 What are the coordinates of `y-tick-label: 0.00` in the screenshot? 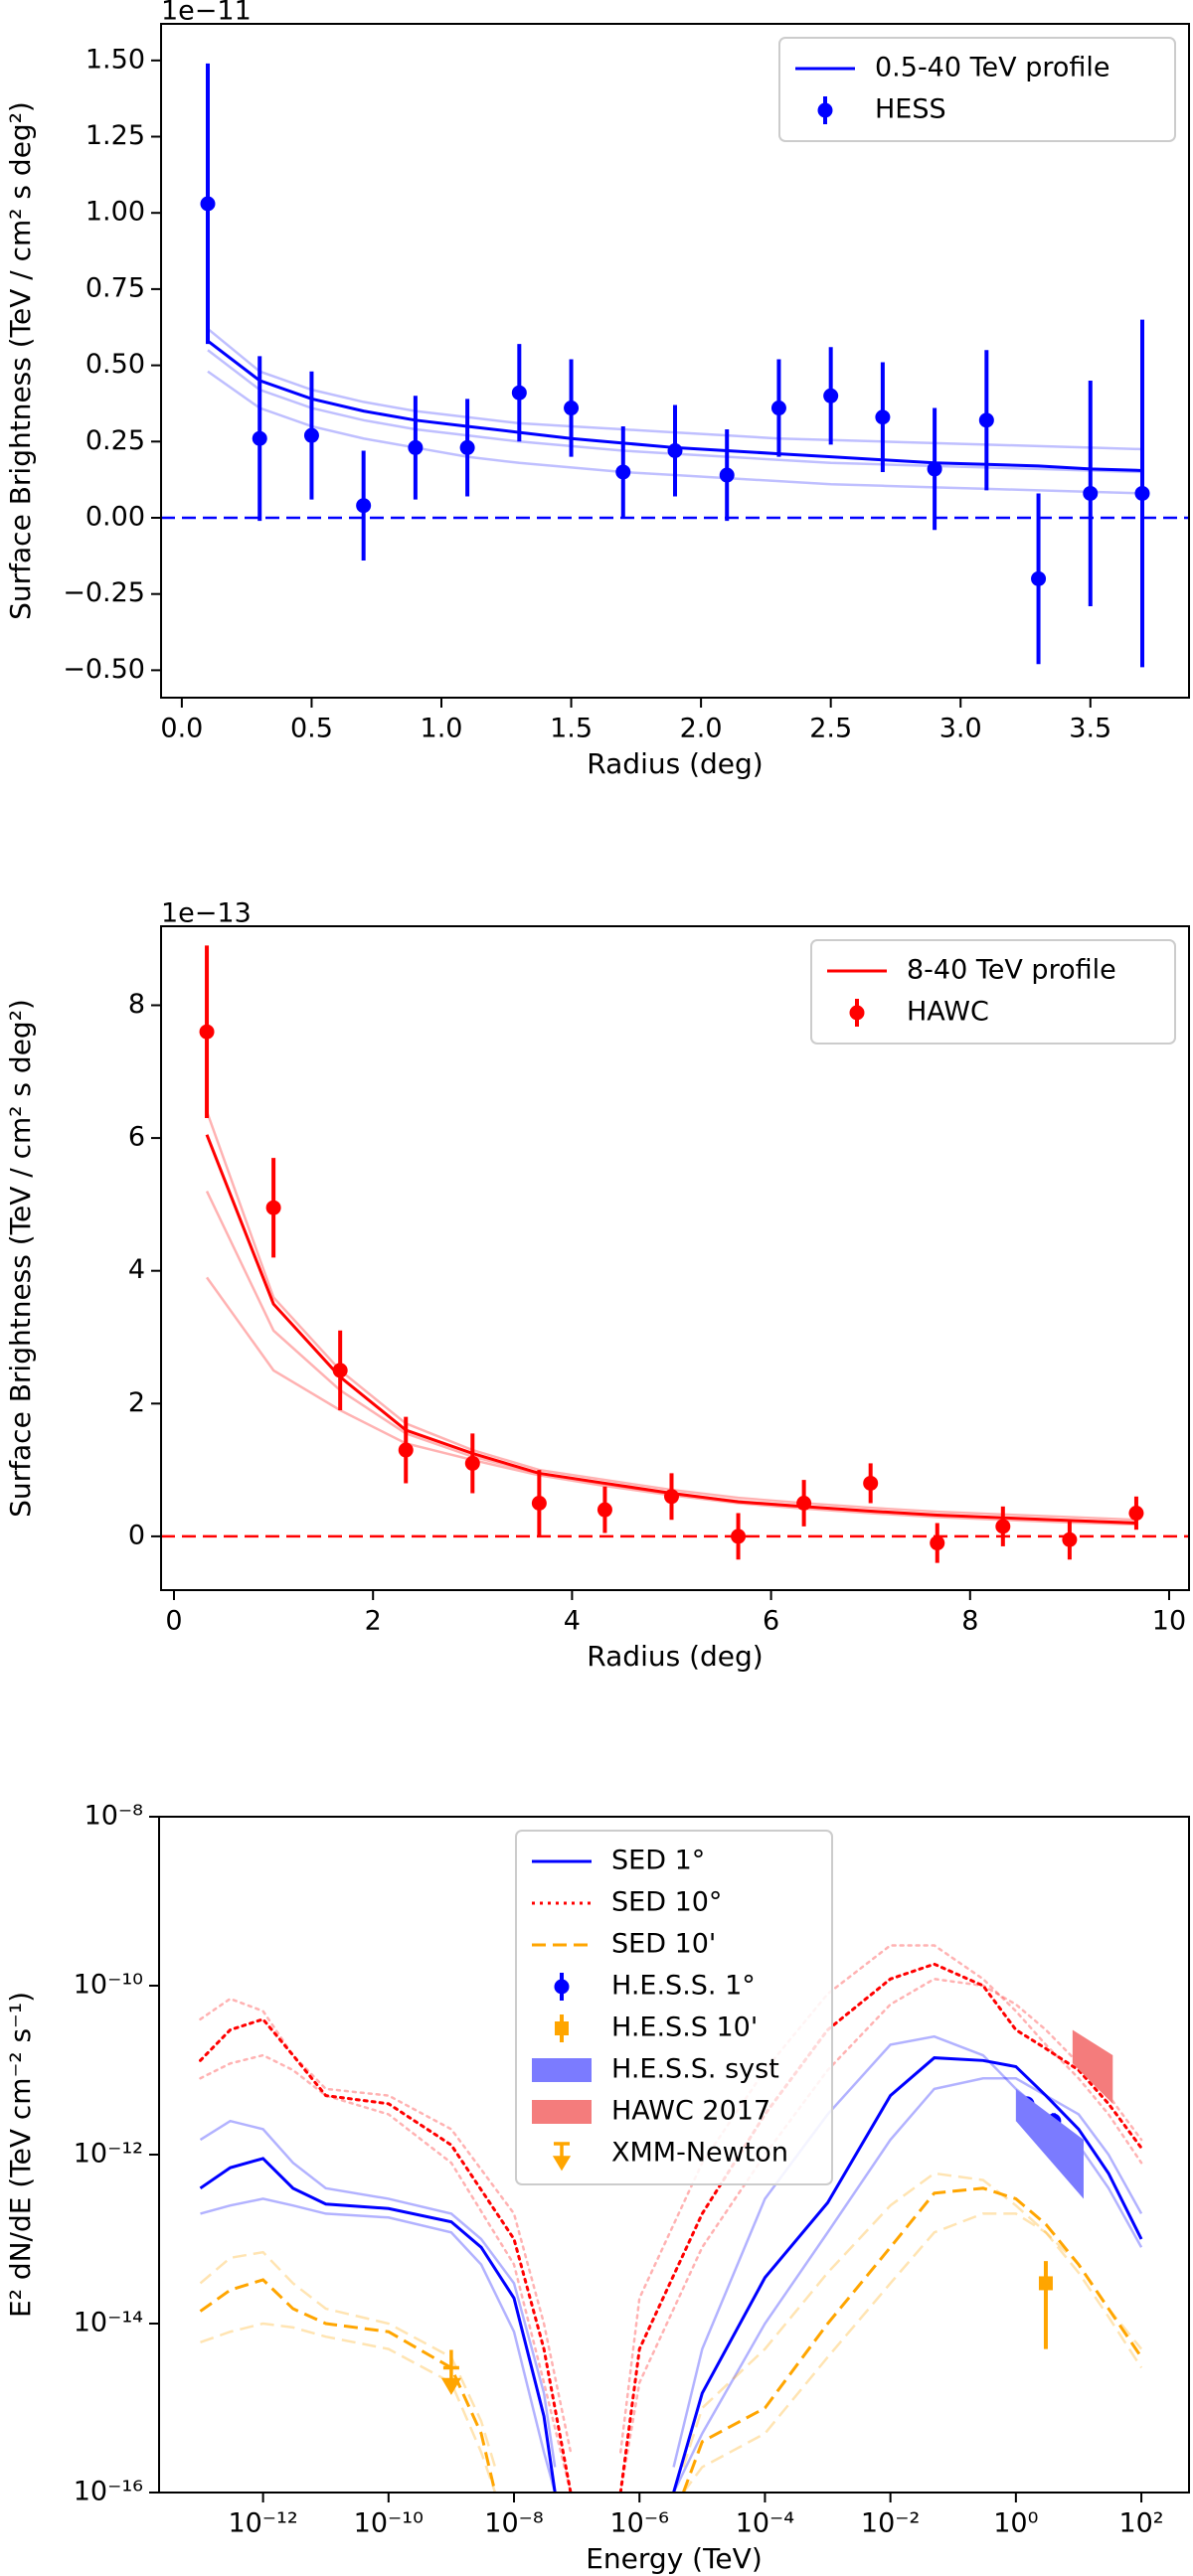 It's located at (115, 516).